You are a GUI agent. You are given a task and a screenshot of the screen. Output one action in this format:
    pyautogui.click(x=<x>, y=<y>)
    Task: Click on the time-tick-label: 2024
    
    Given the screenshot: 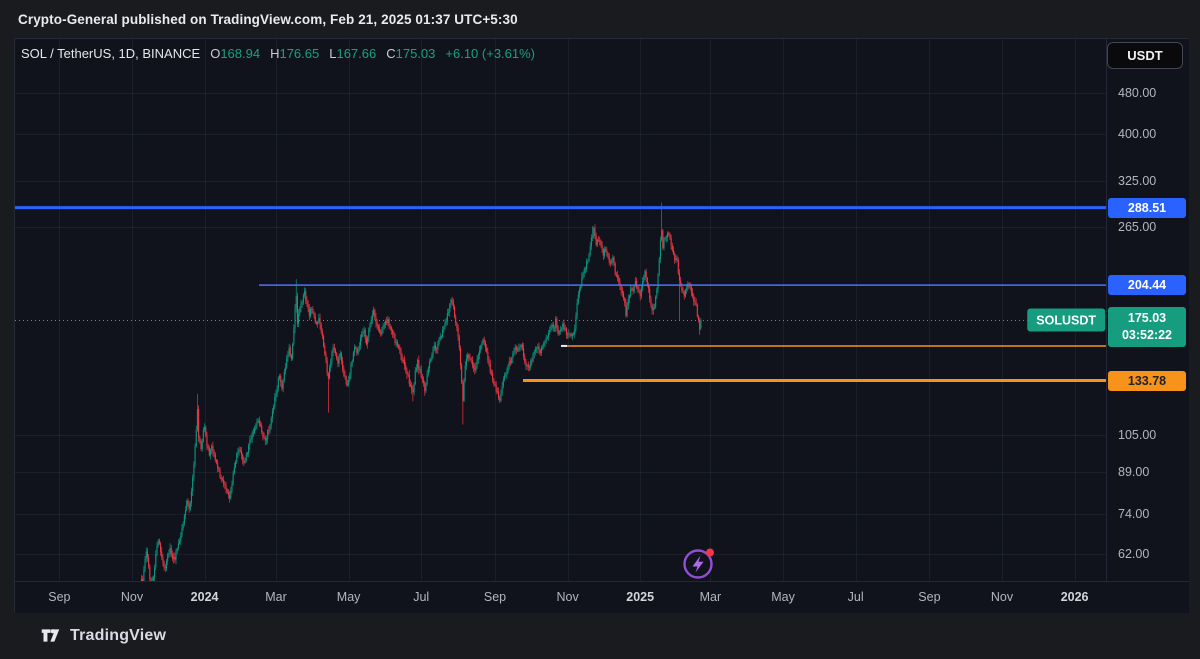 What is the action you would take?
    pyautogui.click(x=204, y=597)
    